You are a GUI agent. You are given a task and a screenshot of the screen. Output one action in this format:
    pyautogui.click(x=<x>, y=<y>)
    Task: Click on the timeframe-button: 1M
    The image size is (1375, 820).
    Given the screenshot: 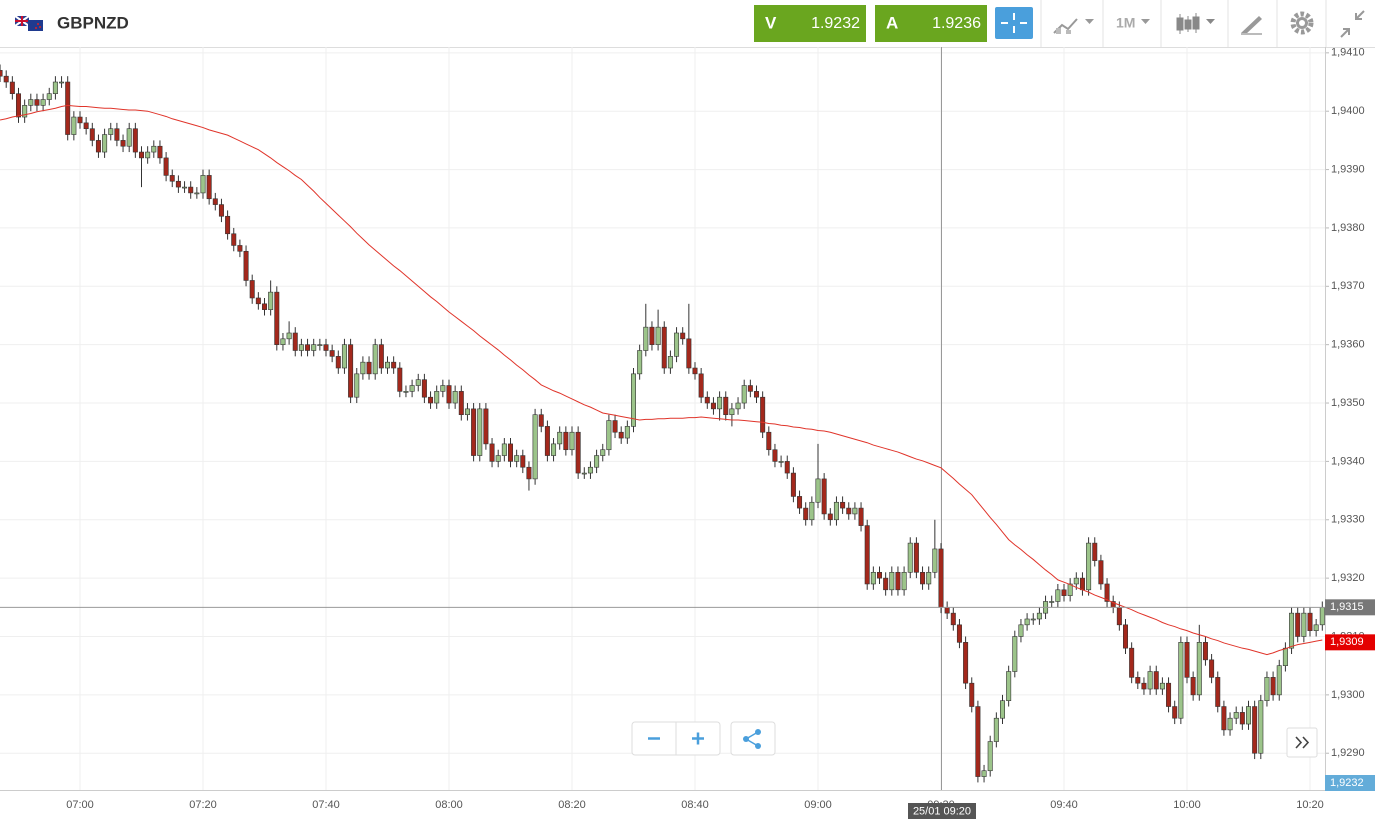 What is the action you would take?
    pyautogui.click(x=1125, y=23)
    